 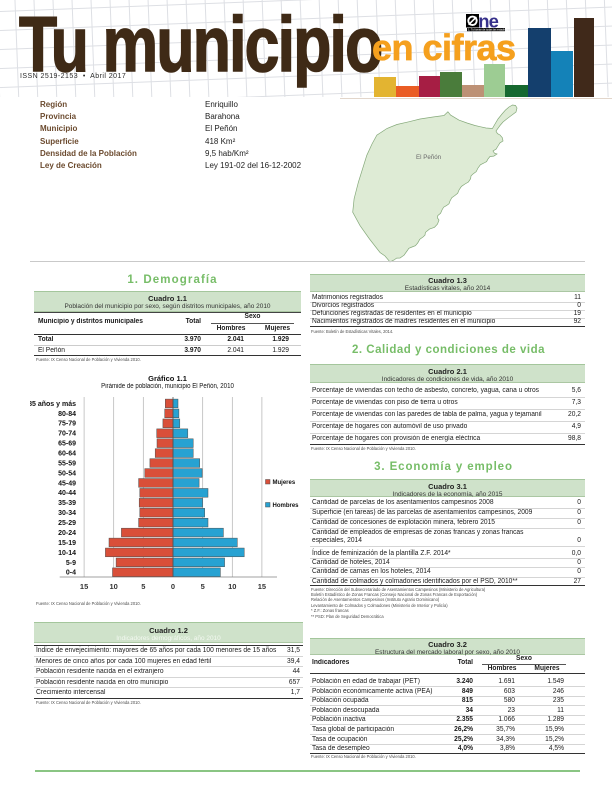 I want to click on svg-text: 0, so click(x=173, y=586).